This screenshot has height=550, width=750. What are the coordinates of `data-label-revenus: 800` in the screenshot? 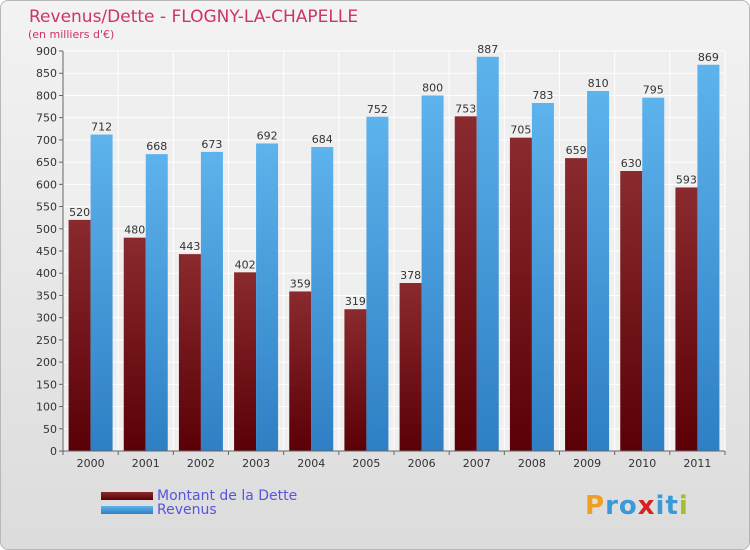 It's located at (432, 87).